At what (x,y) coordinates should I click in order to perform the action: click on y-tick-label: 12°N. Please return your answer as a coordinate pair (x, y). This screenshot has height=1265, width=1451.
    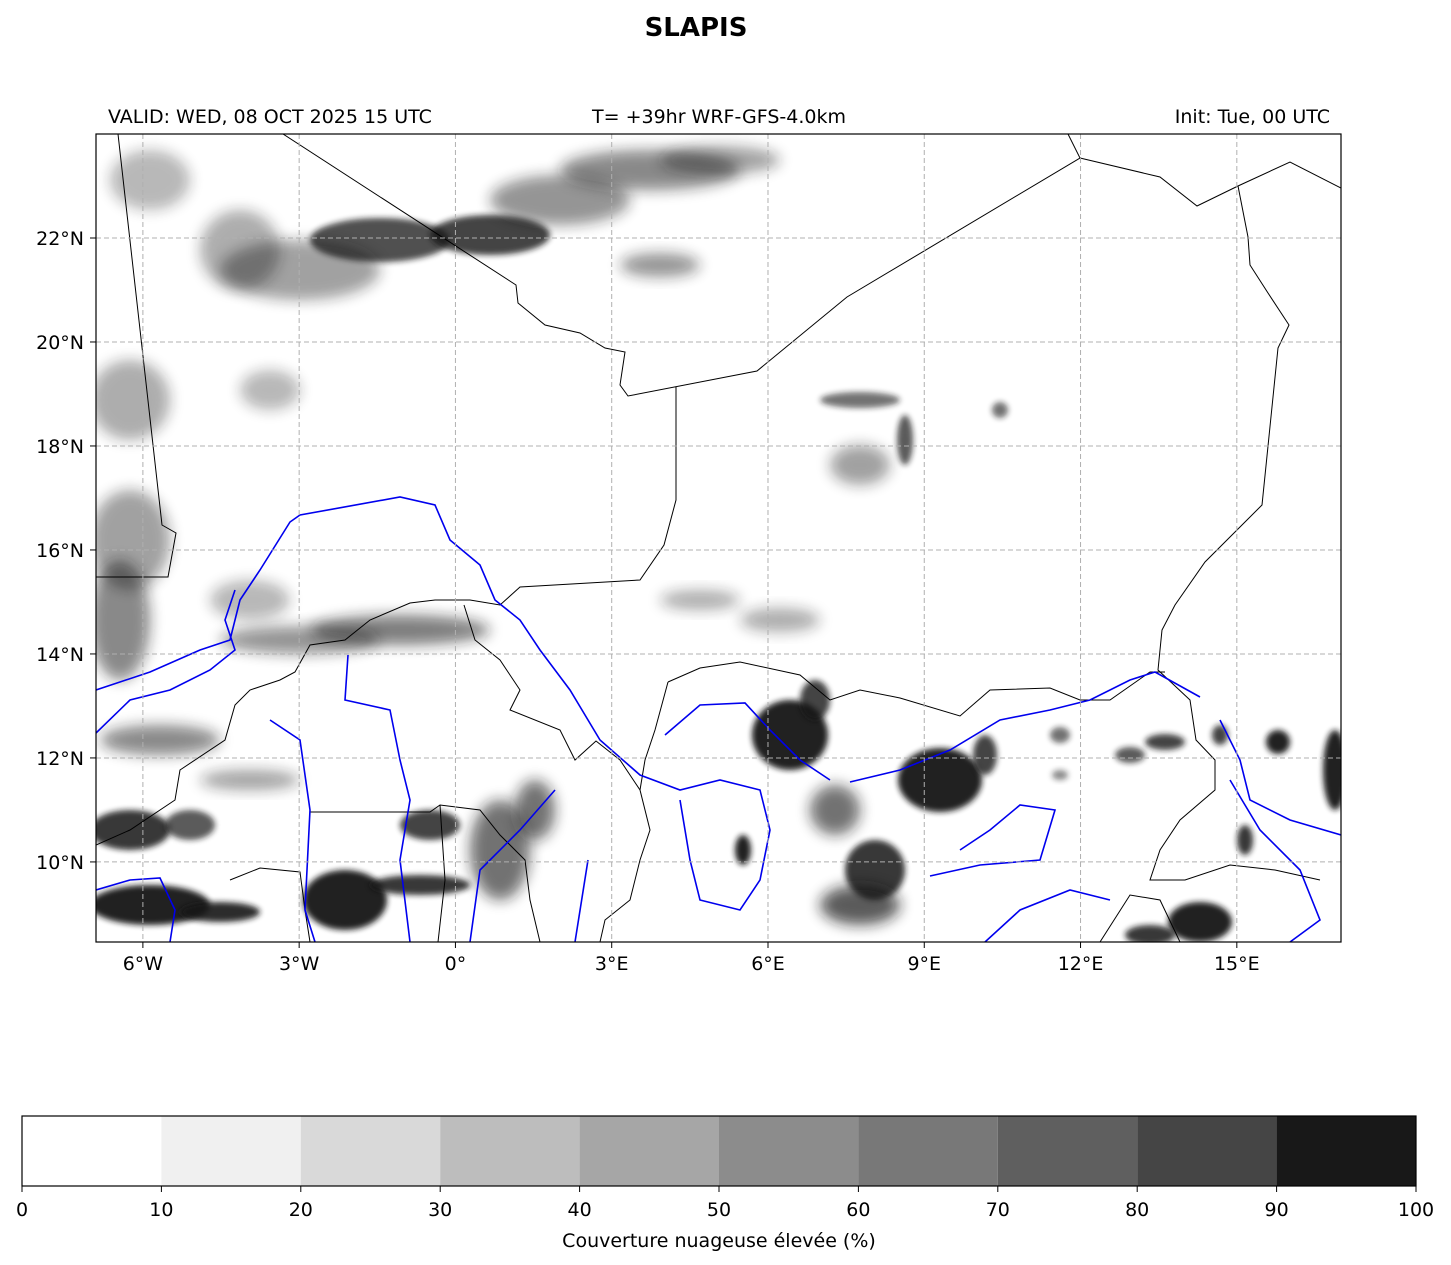
    Looking at the image, I should click on (60, 759).